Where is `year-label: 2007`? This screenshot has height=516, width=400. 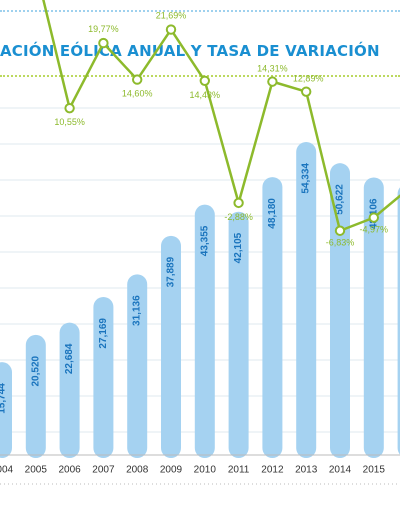
year-label: 2007 is located at coordinates (103, 470).